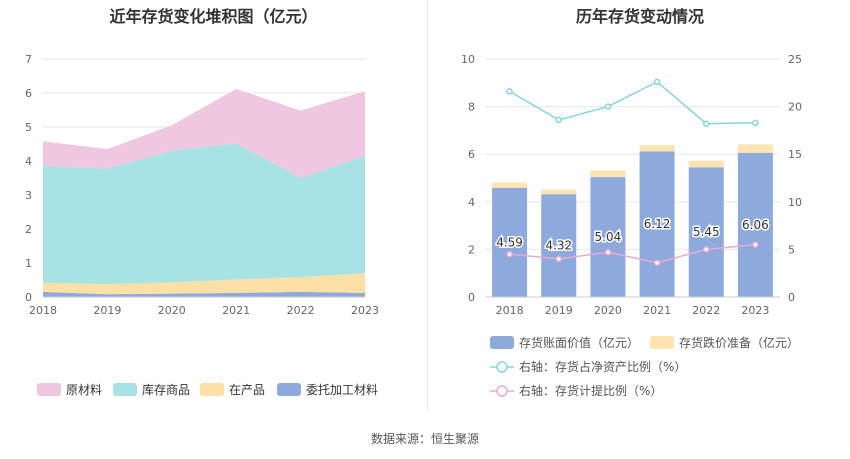 The image size is (850, 459). What do you see at coordinates (739, 342) in the screenshot?
I see `legend-label: 存货跌价准备（亿元）` at bounding box center [739, 342].